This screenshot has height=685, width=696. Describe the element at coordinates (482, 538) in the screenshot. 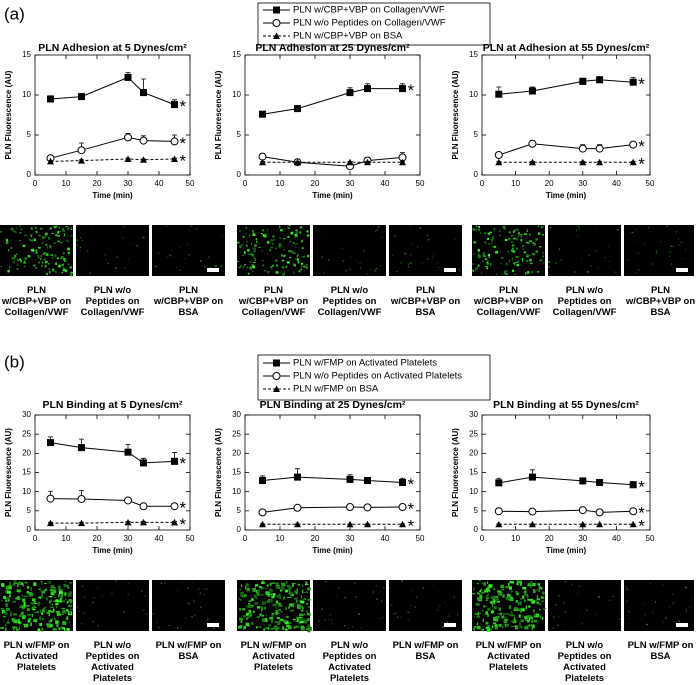

I see `x-tick-label: 0` at that location.